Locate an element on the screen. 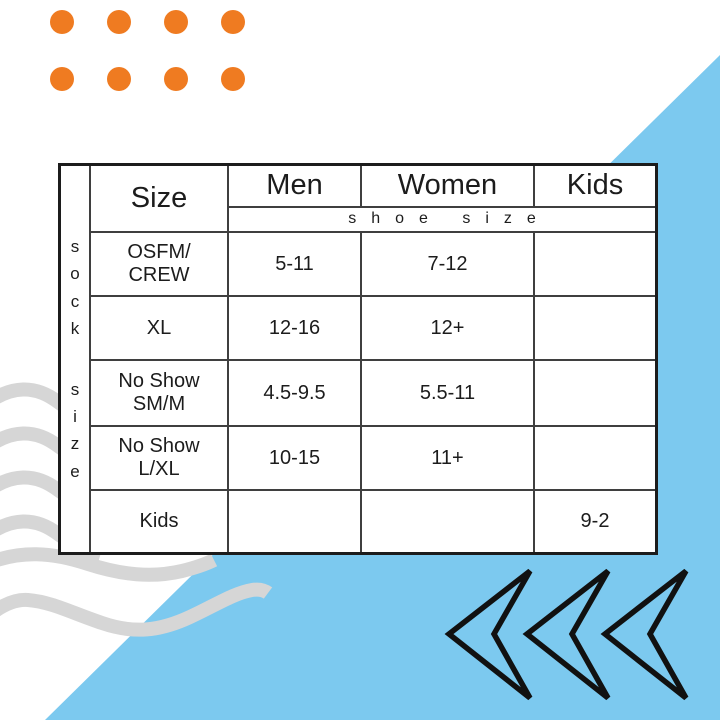  row-label-osfm-crew: OSFM/ CREW is located at coordinates (159, 263).